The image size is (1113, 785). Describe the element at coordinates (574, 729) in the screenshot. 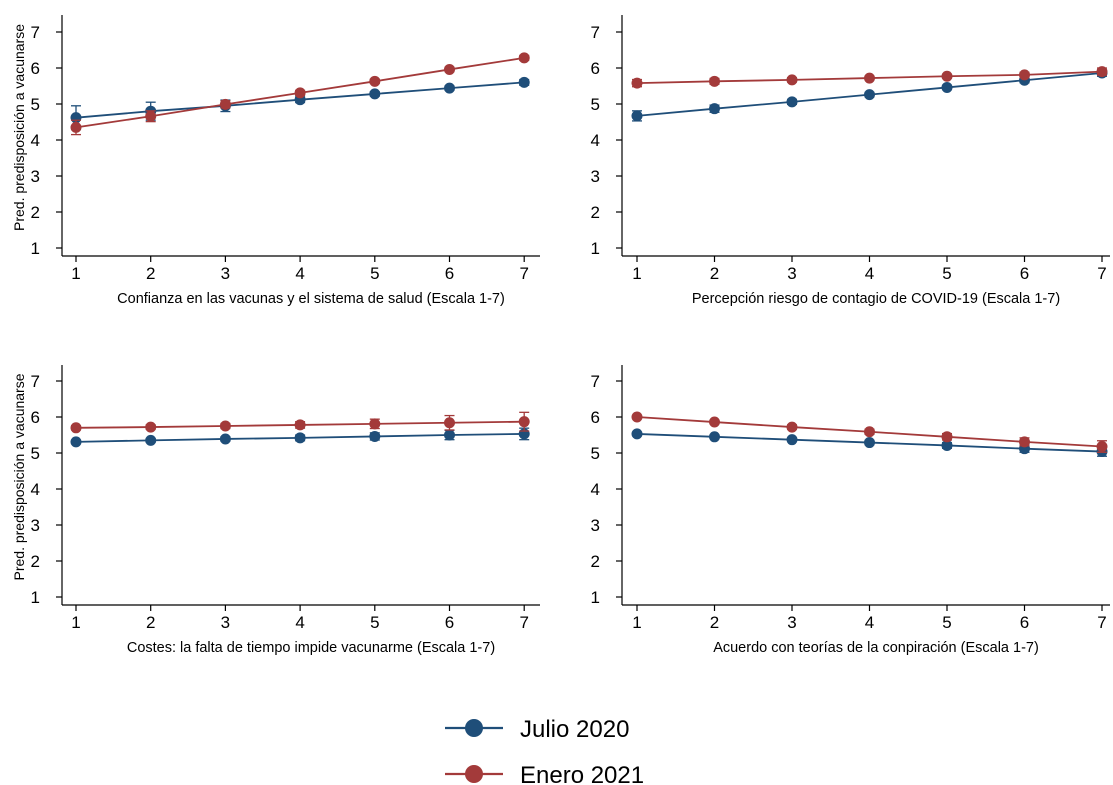

I see `legend-label-julio: Julio 2020` at that location.